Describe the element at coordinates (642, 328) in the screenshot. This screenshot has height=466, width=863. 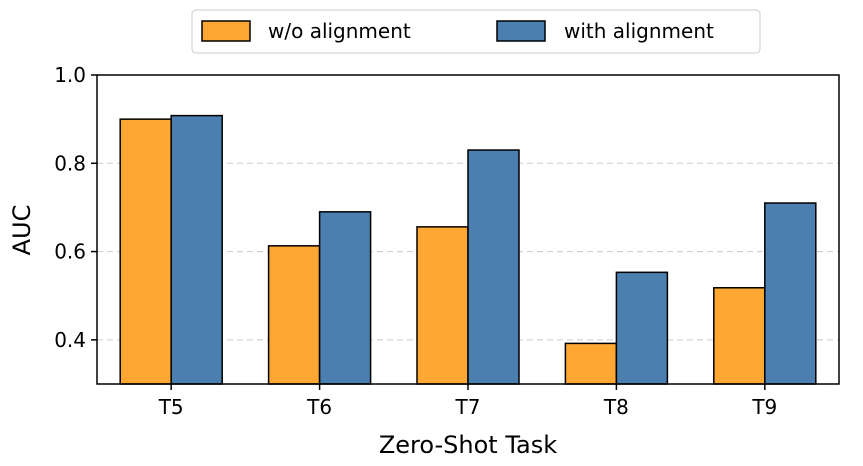
I see `bar-with-alignment-t8` at that location.